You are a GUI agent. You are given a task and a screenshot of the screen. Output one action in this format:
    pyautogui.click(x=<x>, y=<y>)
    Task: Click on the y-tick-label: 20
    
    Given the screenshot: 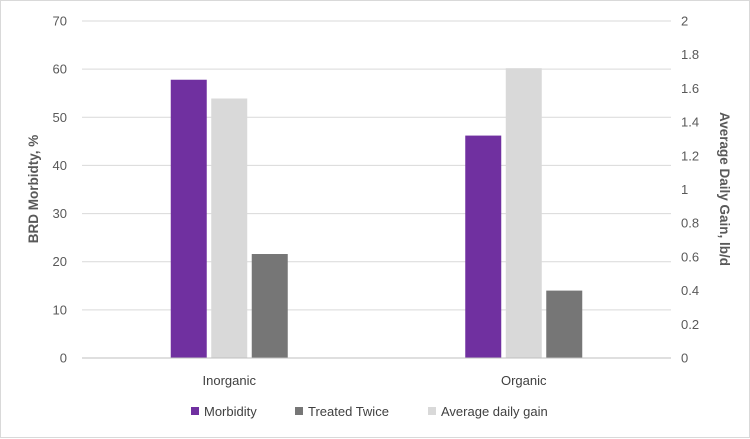 What is the action you would take?
    pyautogui.click(x=60, y=261)
    